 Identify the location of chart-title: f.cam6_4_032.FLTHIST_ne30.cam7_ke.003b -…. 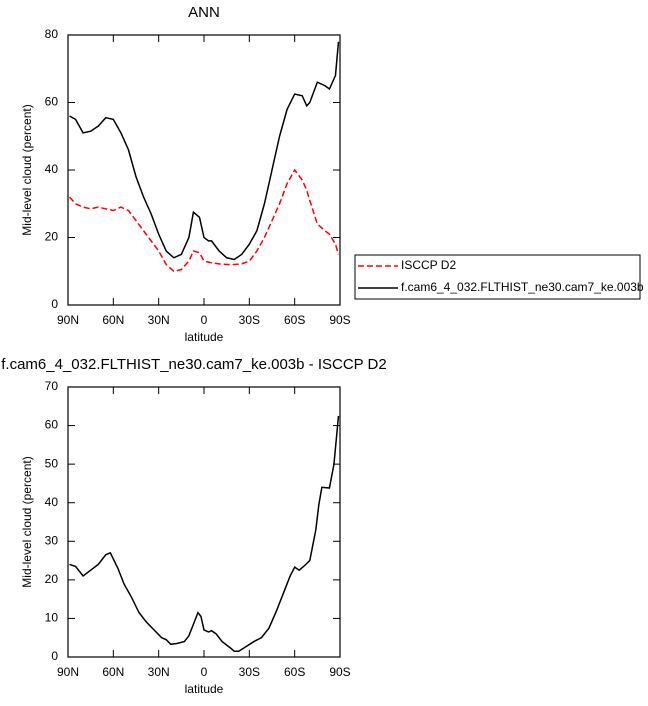
(193, 364).